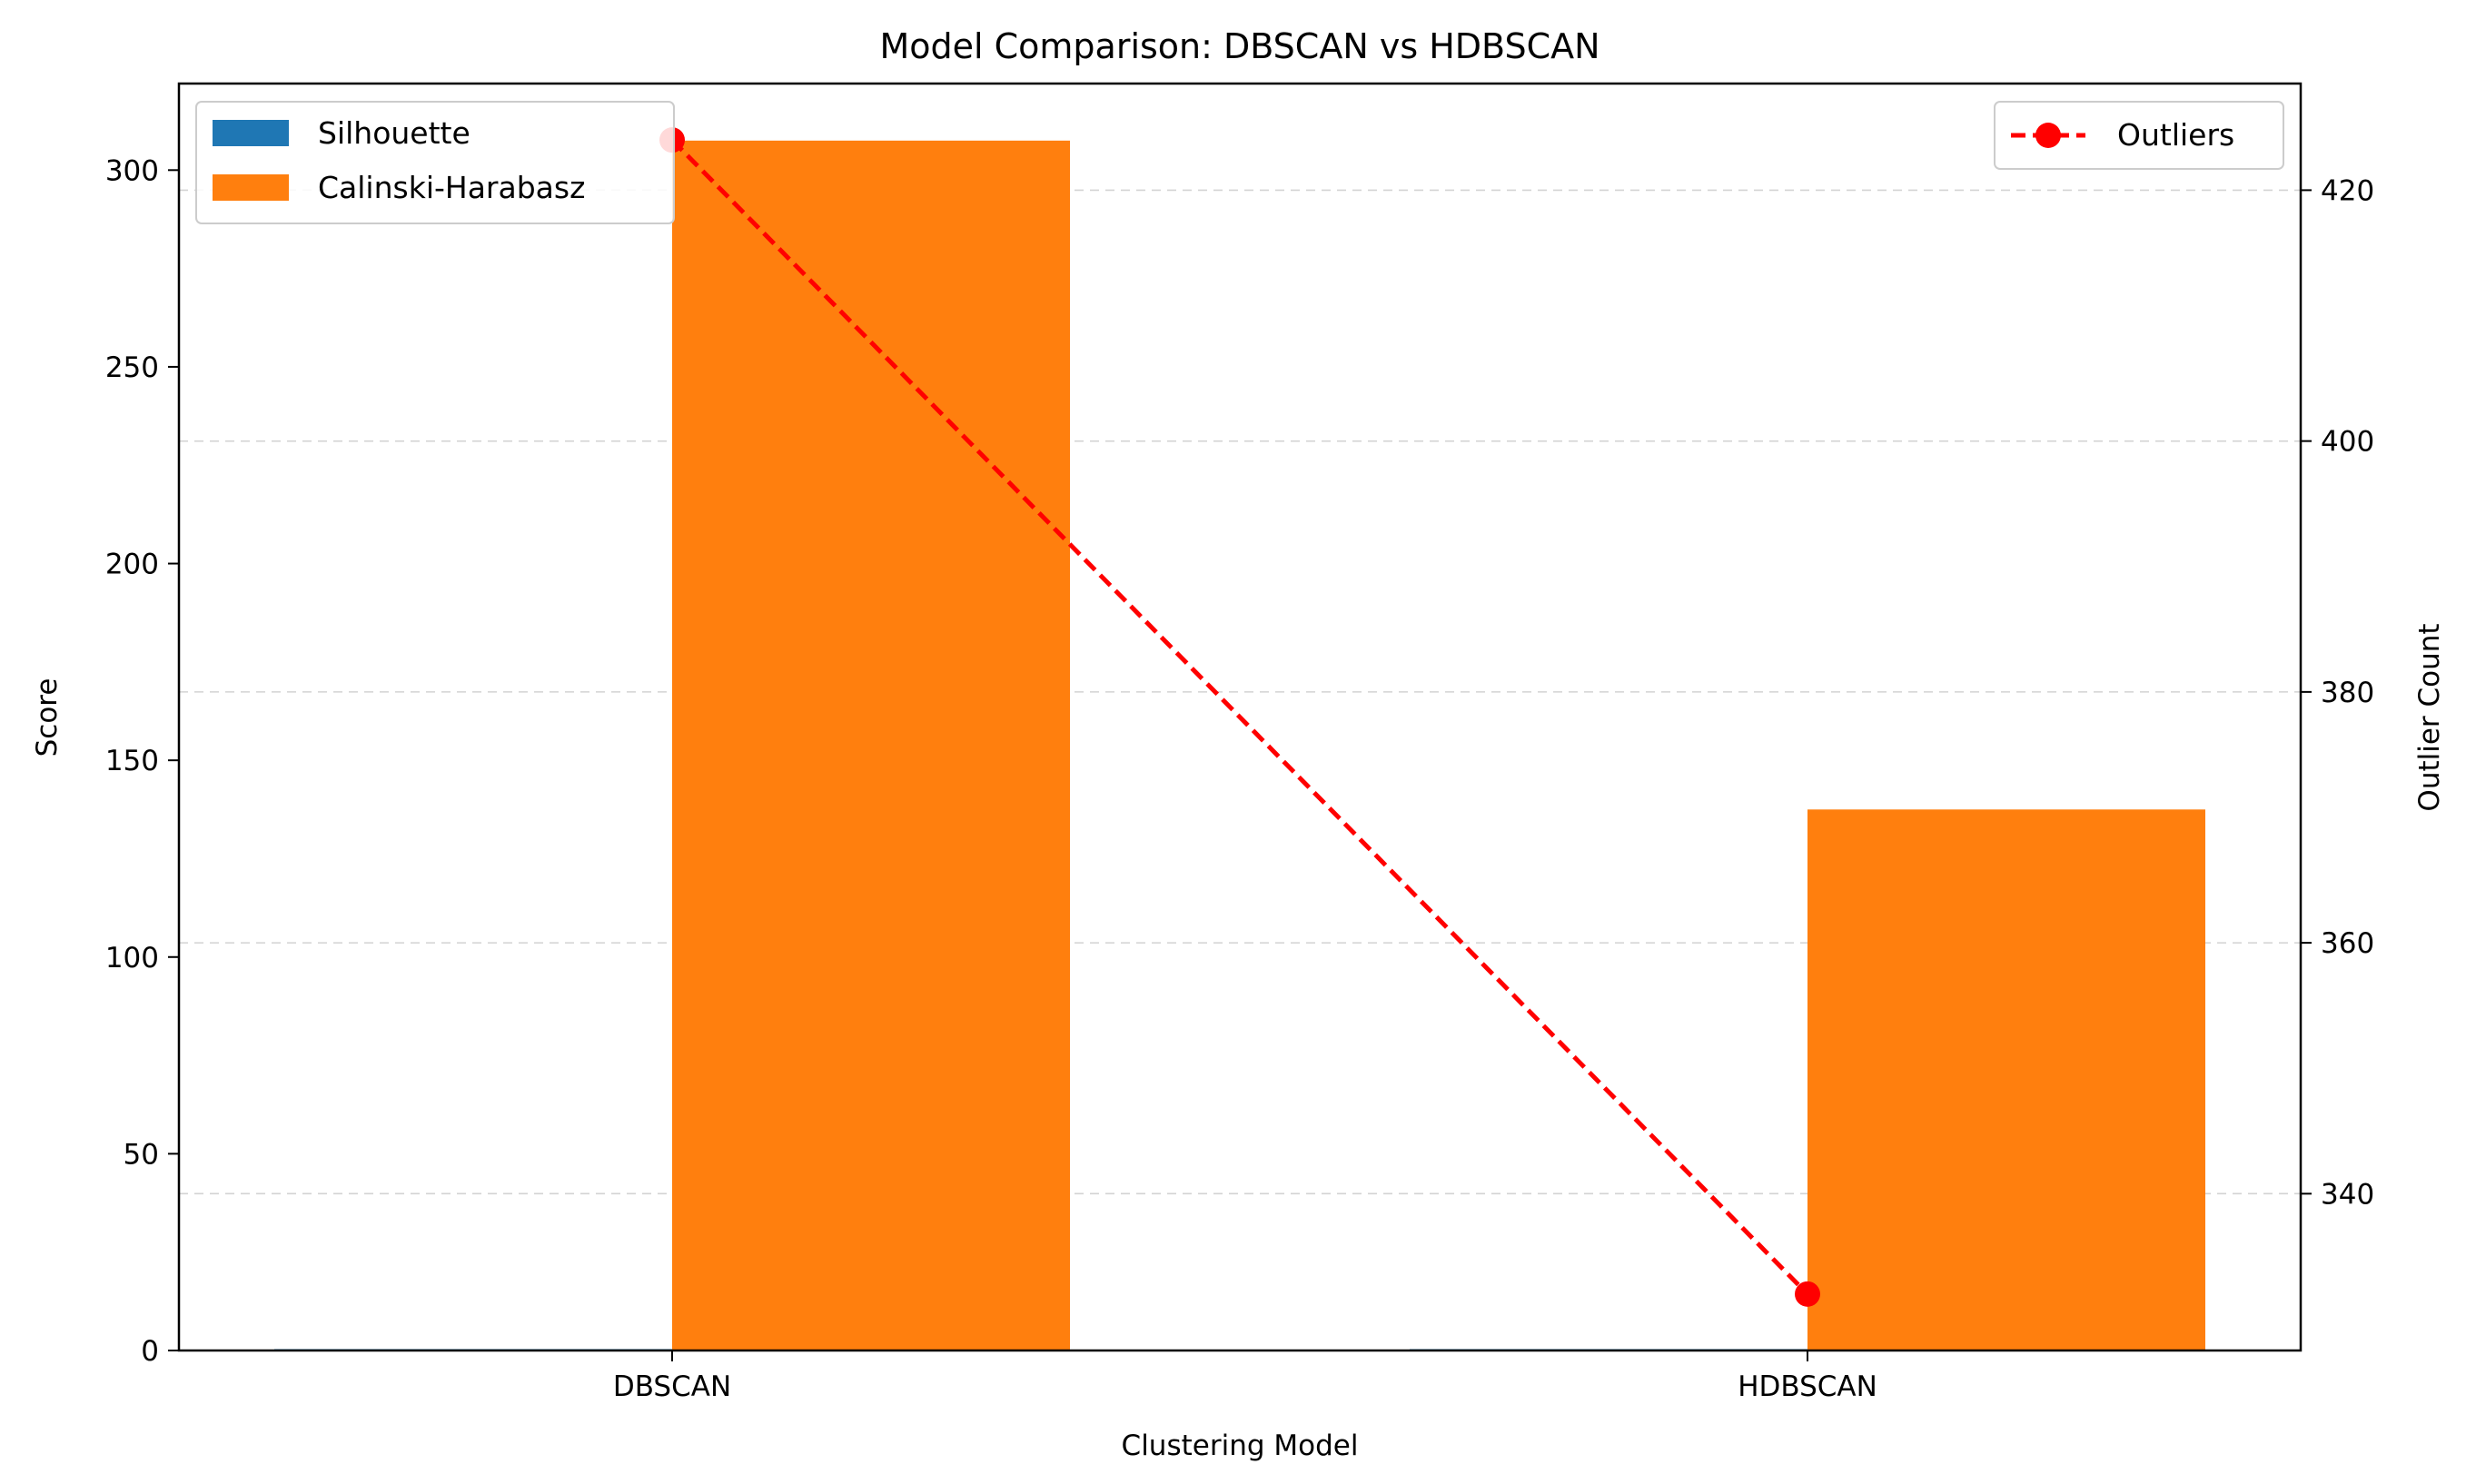 Image resolution: width=2466 pixels, height=1484 pixels. What do you see at coordinates (1239, 46) in the screenshot?
I see `chart-title: Model Comparison: DBSCAN vs HDBSCAN` at bounding box center [1239, 46].